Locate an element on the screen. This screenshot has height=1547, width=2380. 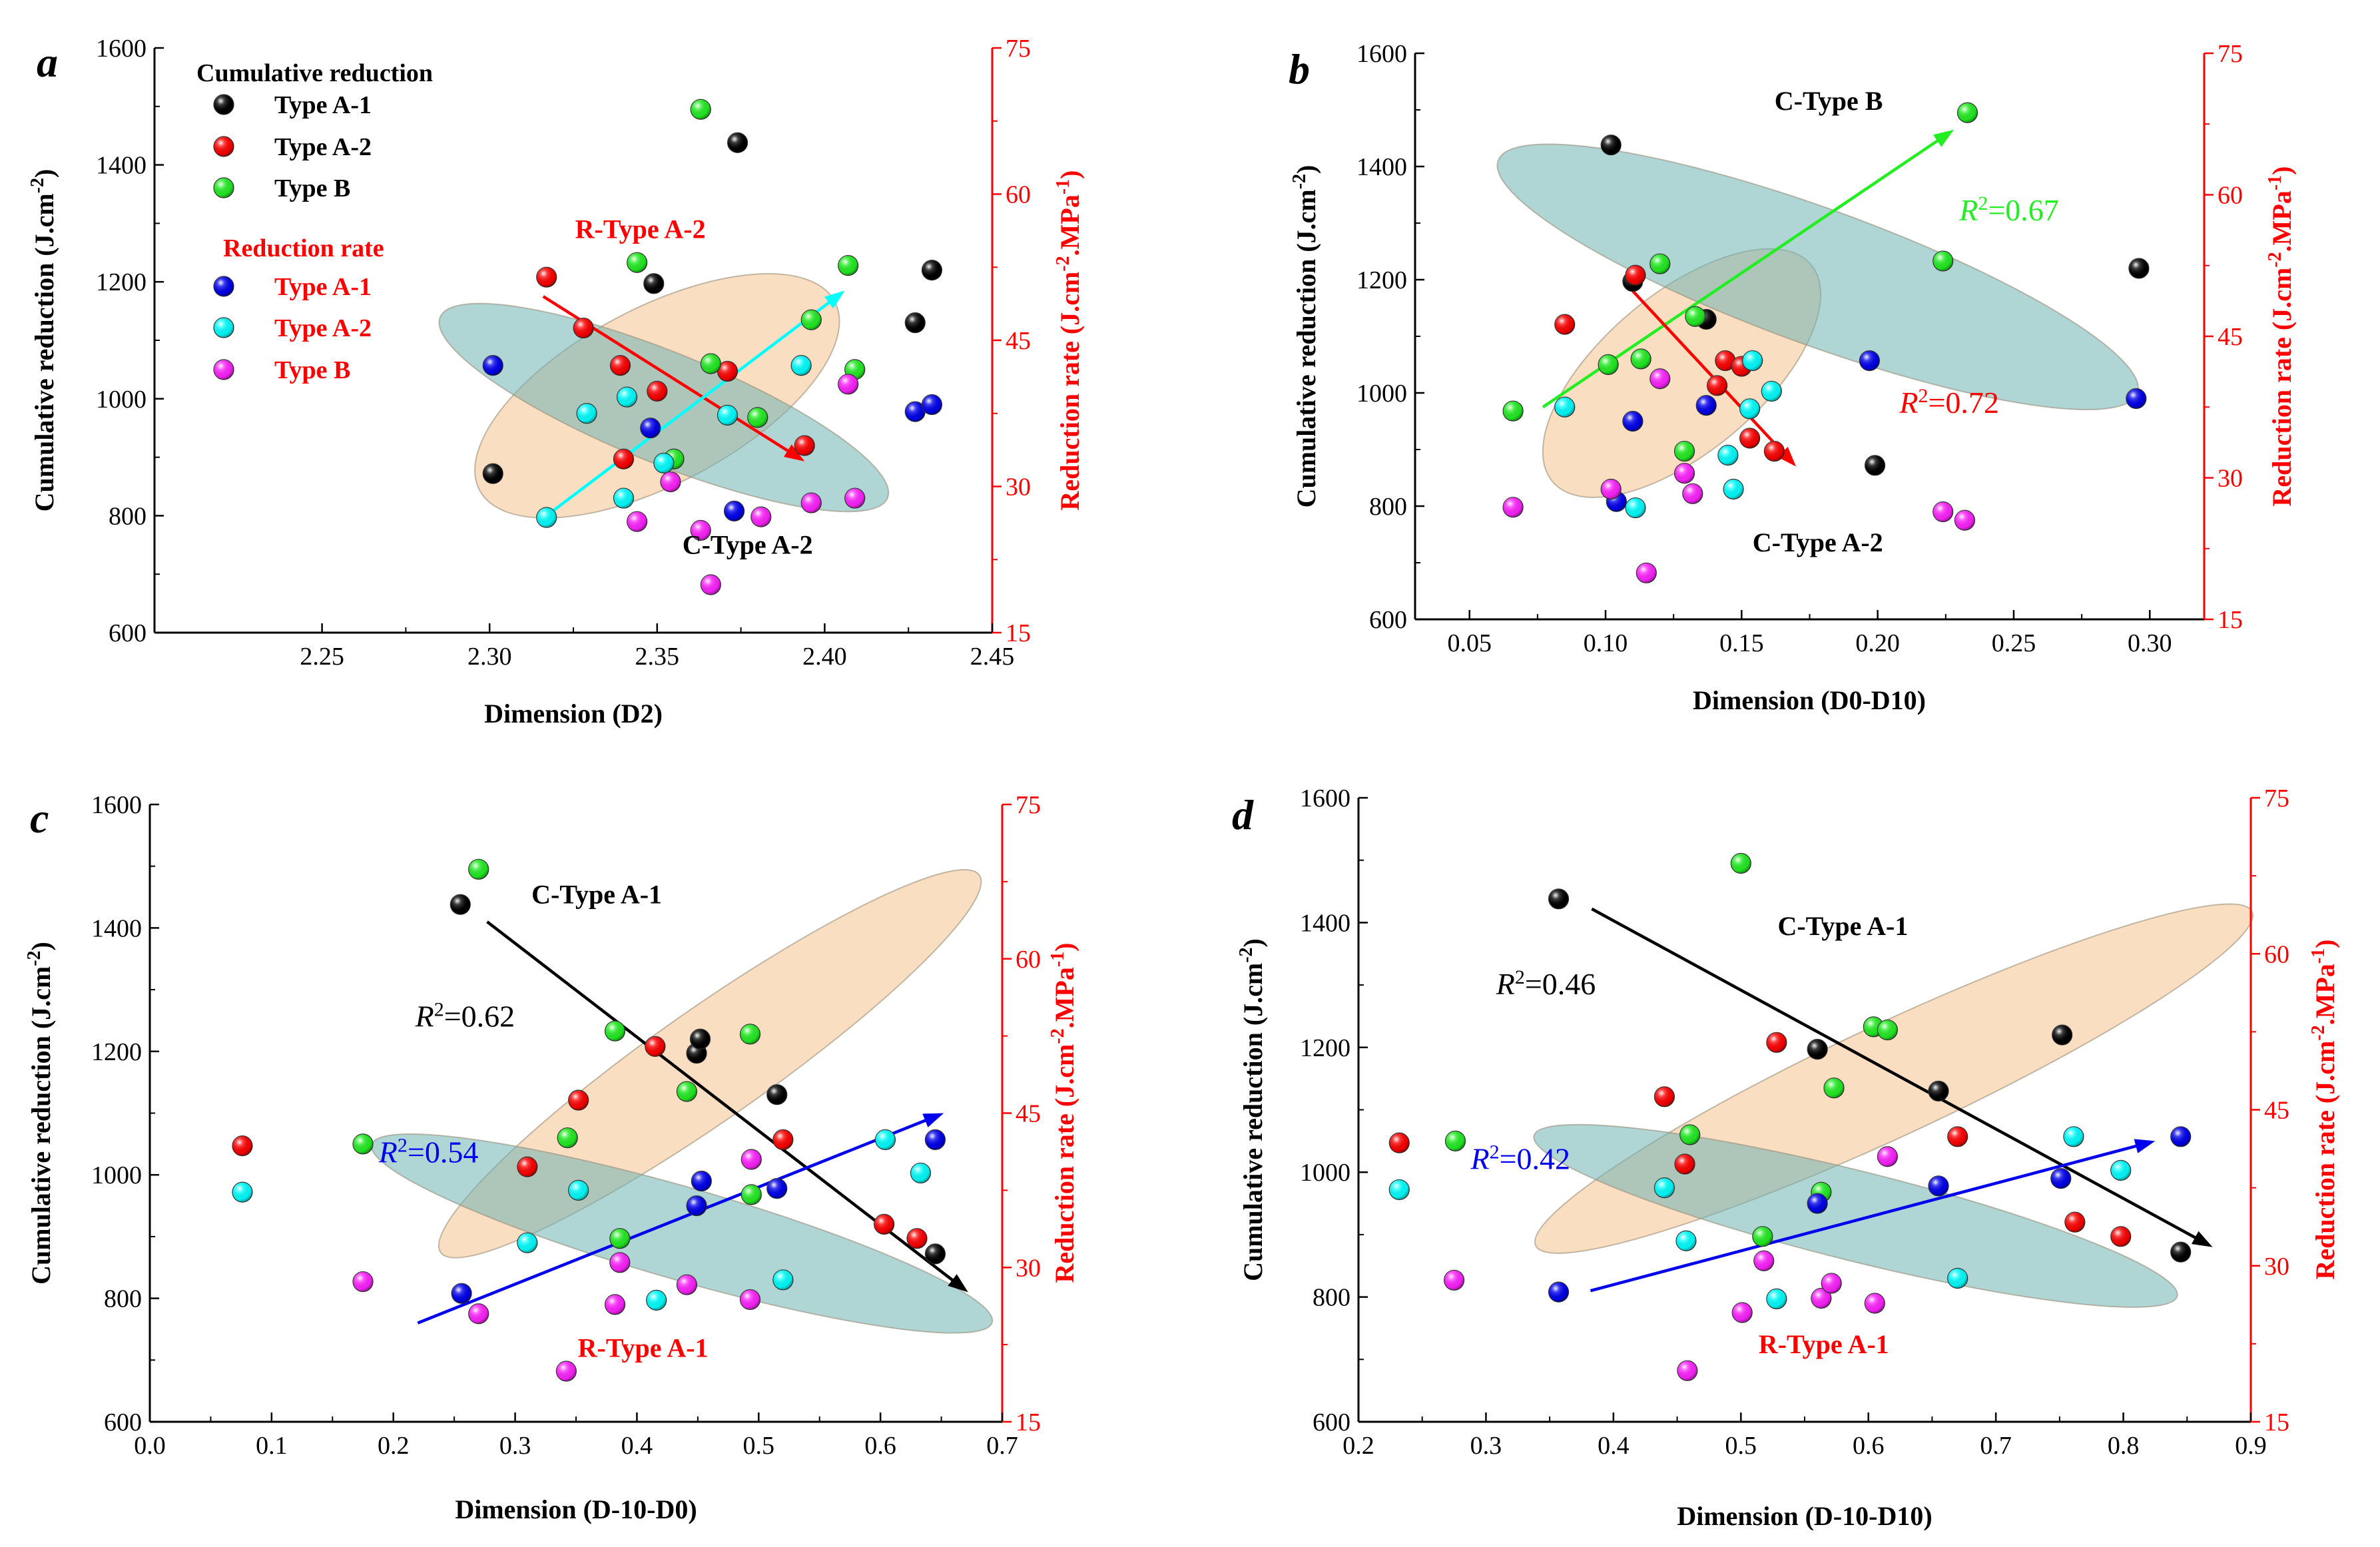
cluster-label: R-Type A-1 is located at coordinates (643, 1348).